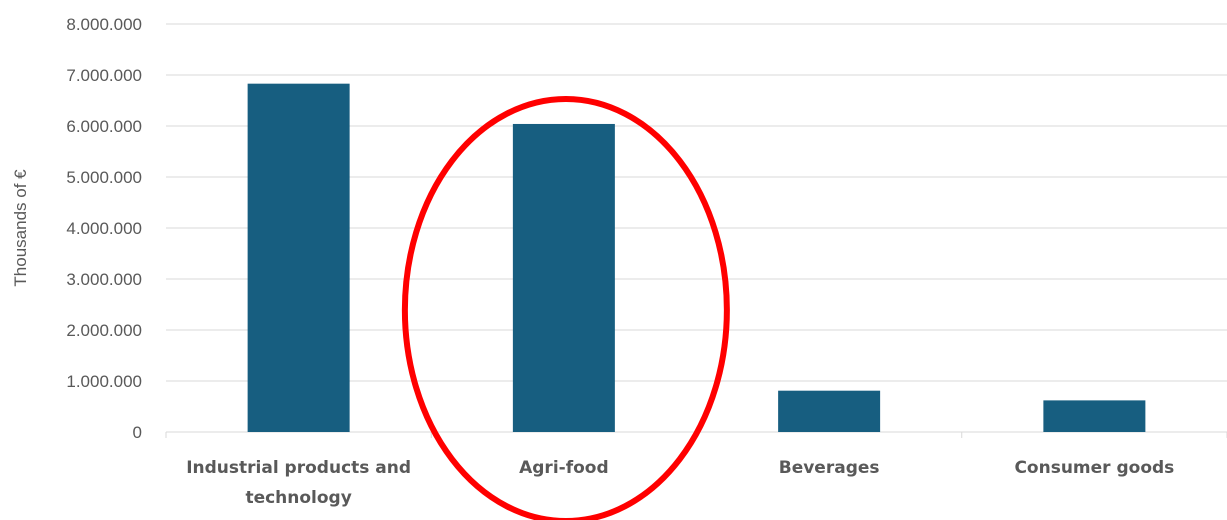 The height and width of the screenshot is (520, 1227). I want to click on y-axis-title: Thousands of €, so click(20, 228).